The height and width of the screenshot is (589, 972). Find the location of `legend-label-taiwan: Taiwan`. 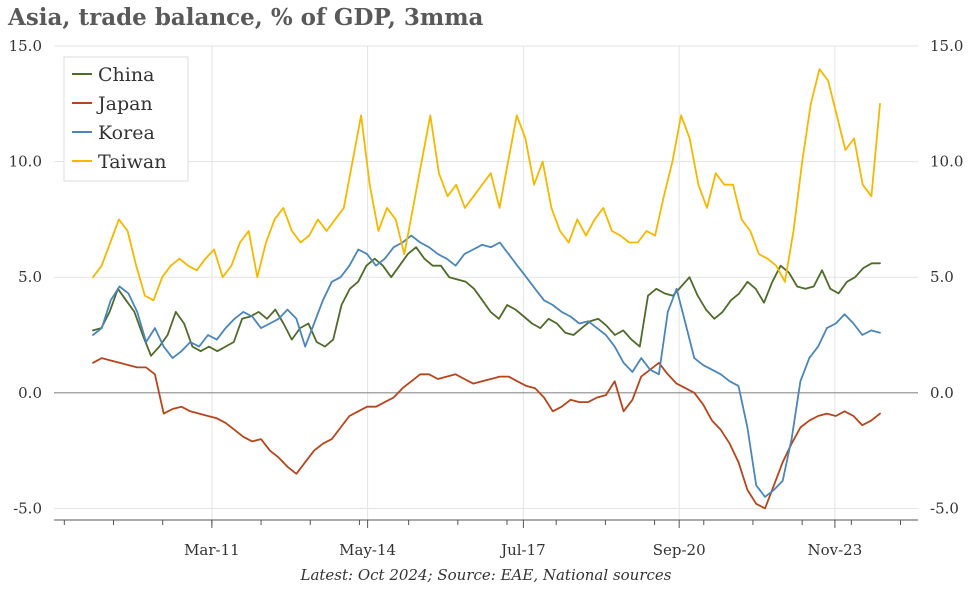

legend-label-taiwan: Taiwan is located at coordinates (132, 162).